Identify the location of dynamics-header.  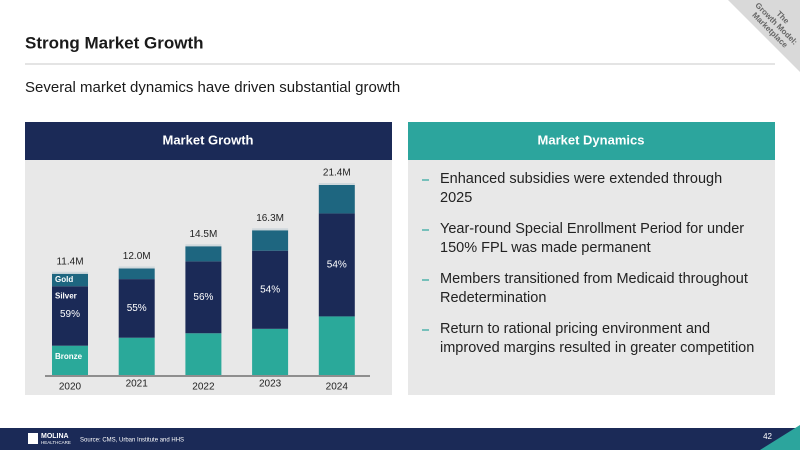
(591, 141).